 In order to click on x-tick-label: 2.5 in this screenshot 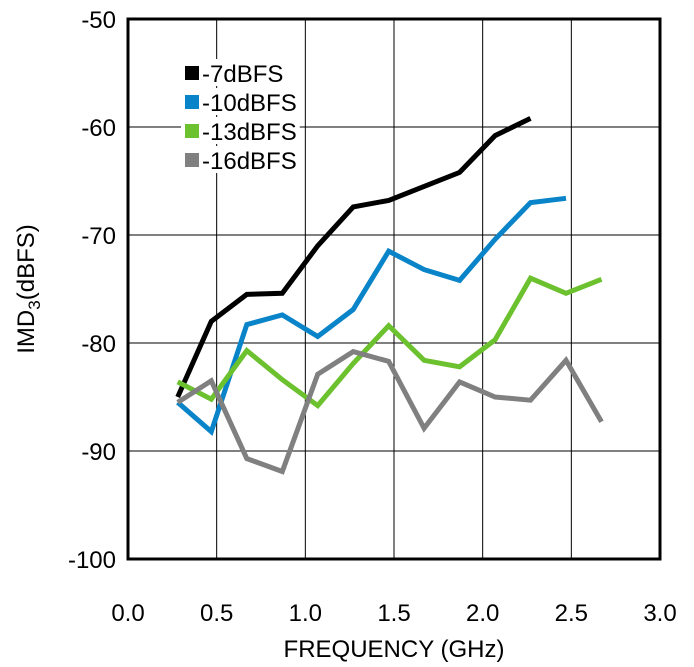, I will do `click(571, 613)`.